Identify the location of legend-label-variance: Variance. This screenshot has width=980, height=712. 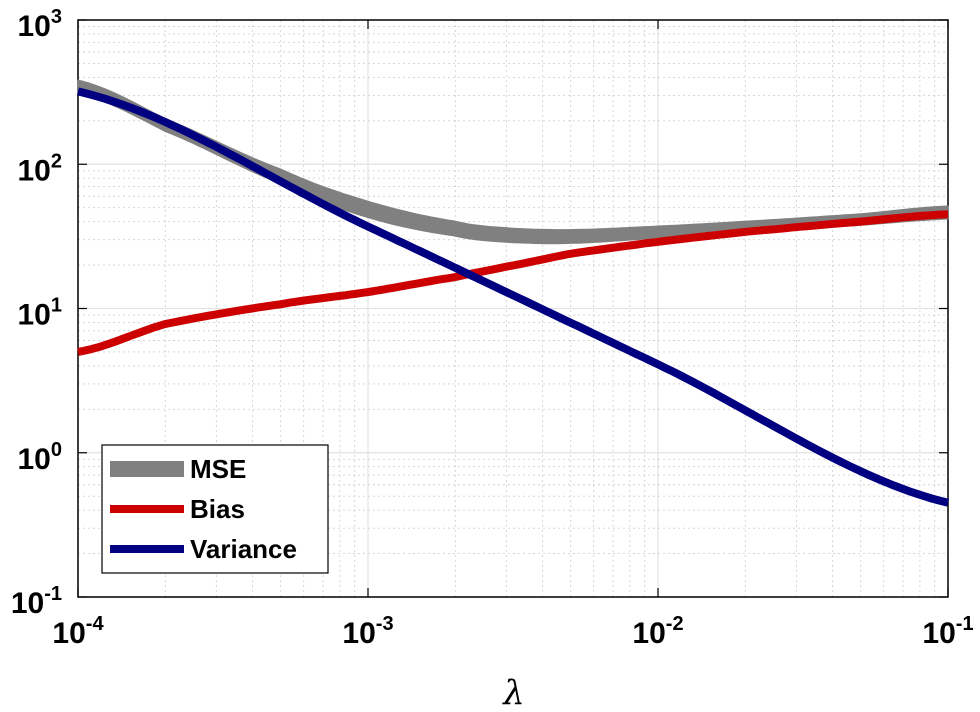
(243, 549).